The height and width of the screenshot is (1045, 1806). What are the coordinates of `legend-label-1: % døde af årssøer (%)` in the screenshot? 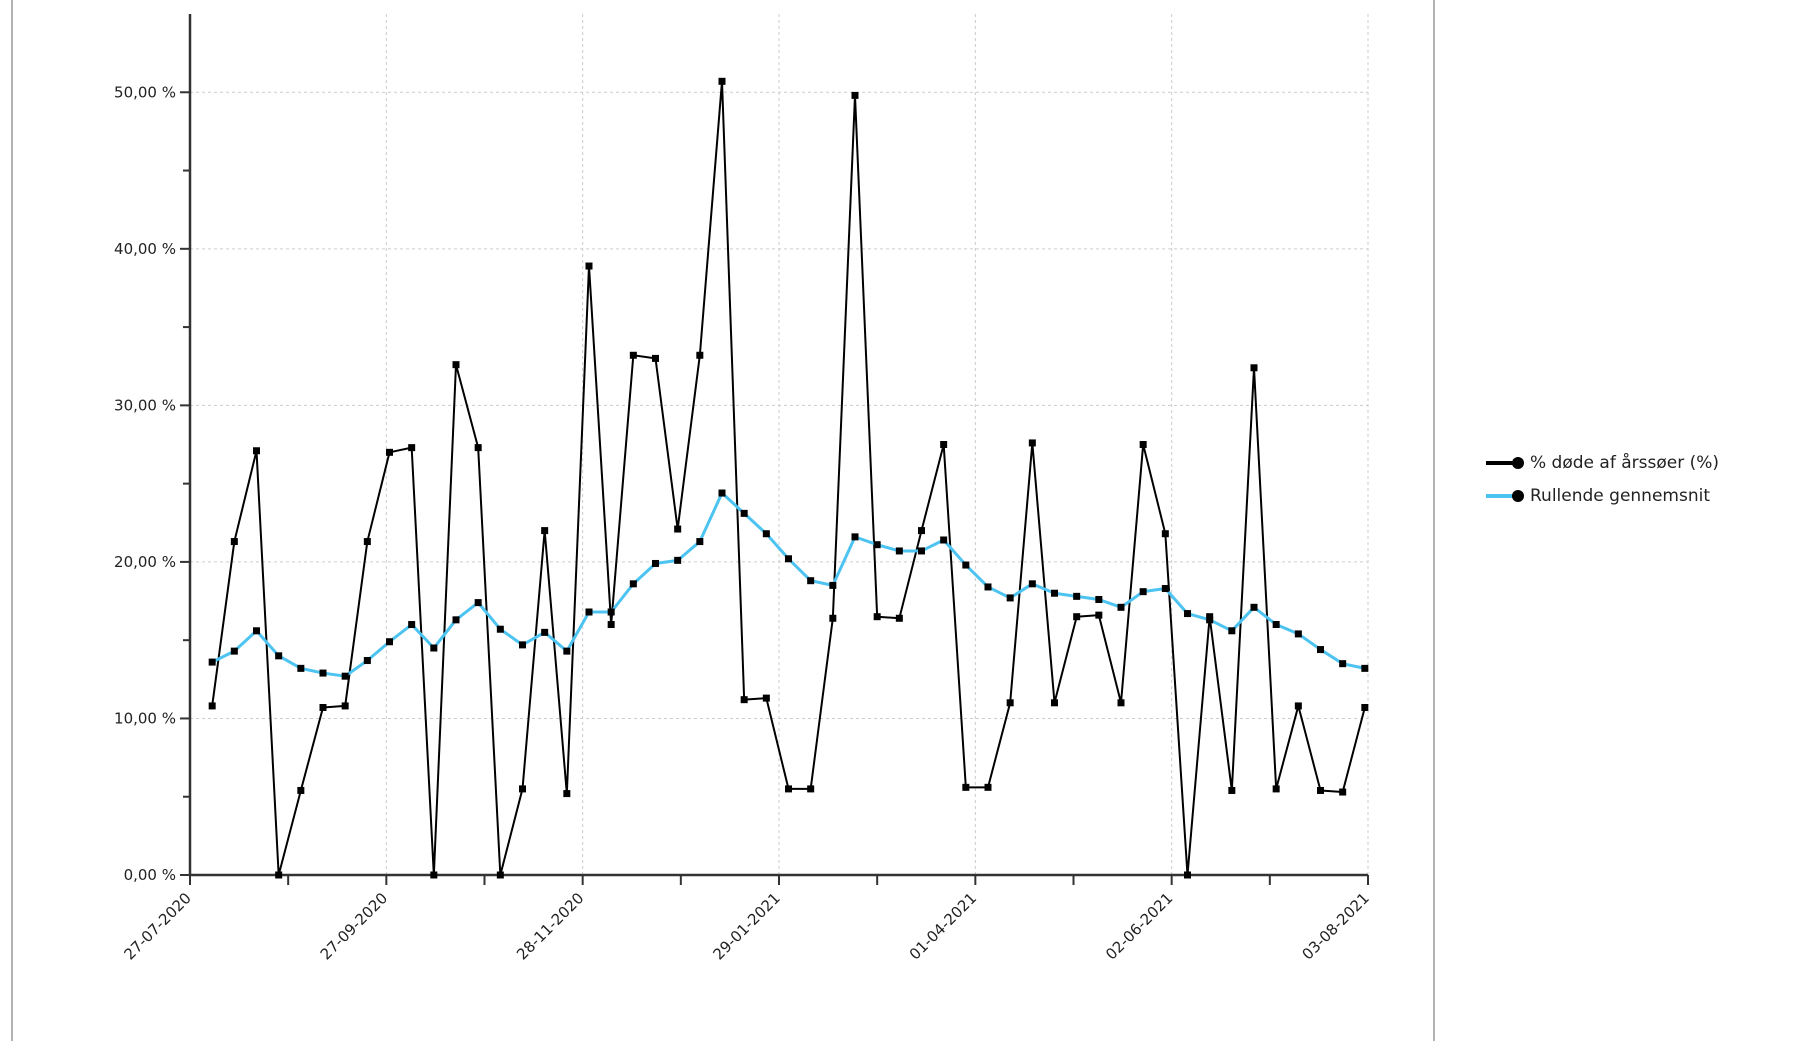 It's located at (1624, 462).